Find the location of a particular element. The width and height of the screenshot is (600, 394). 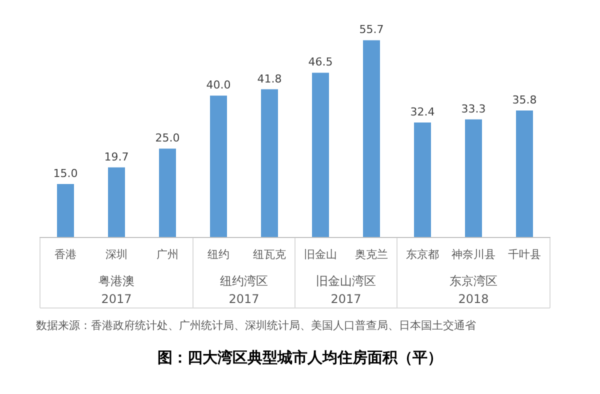

x-tick-label: 纽瓦克 is located at coordinates (269, 254).